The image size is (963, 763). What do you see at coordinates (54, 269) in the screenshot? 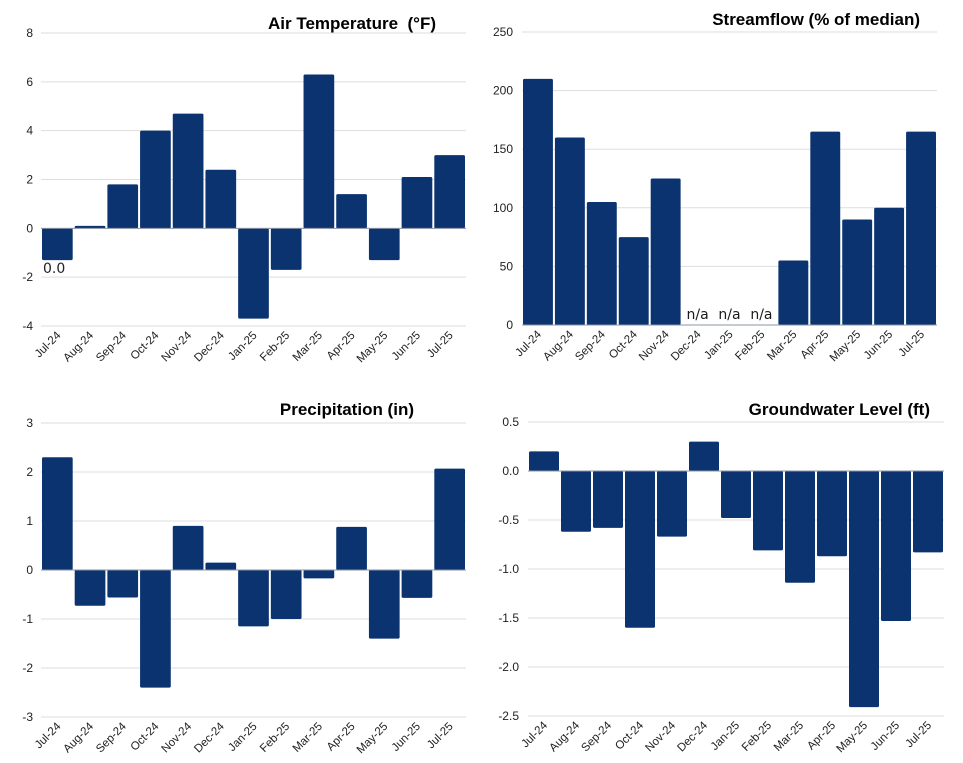
I see `data-label: 0.0` at bounding box center [54, 269].